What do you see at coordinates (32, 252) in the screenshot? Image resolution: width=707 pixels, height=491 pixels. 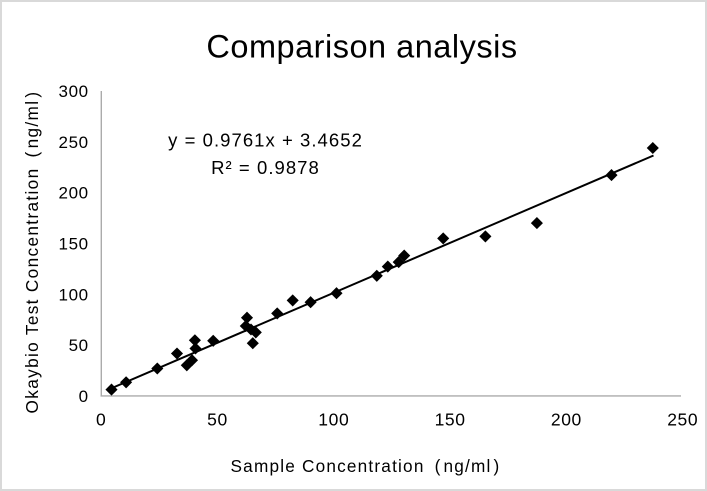 I see `svg-text:Okaybio Test Concentration(ng/: Okaybio Test Concentration(ng/ml)` at bounding box center [32, 252].